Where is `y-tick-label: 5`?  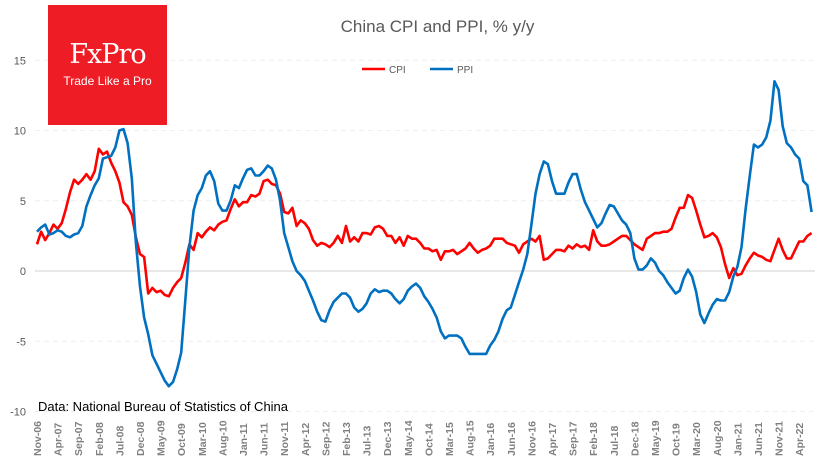 y-tick-label: 5 is located at coordinates (23, 202).